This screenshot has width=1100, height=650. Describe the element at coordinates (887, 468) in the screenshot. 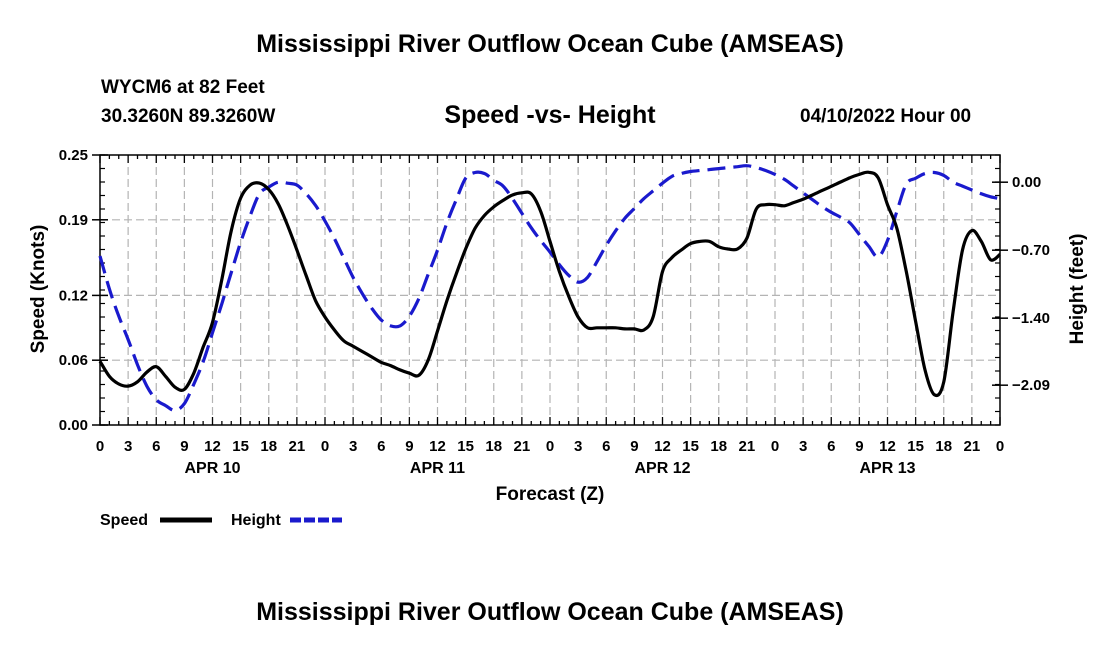

I see `date-label: APR 13` at that location.